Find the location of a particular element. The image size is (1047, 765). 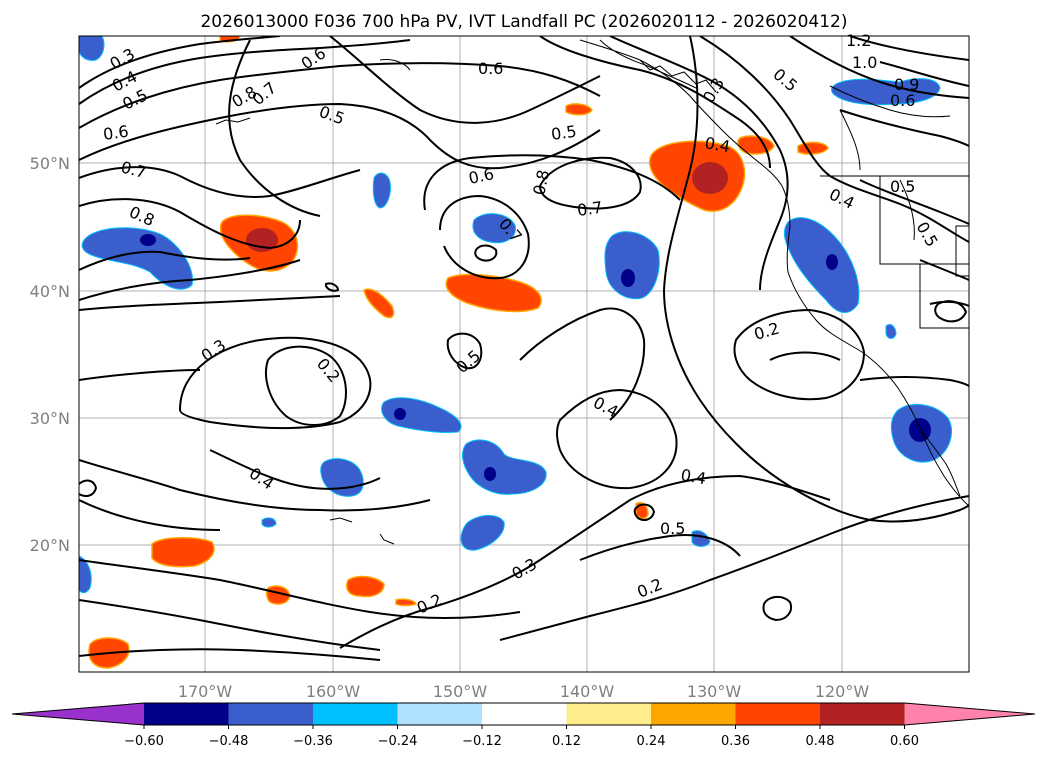

colorbar-tick-label: −0.12 is located at coordinates (482, 741).